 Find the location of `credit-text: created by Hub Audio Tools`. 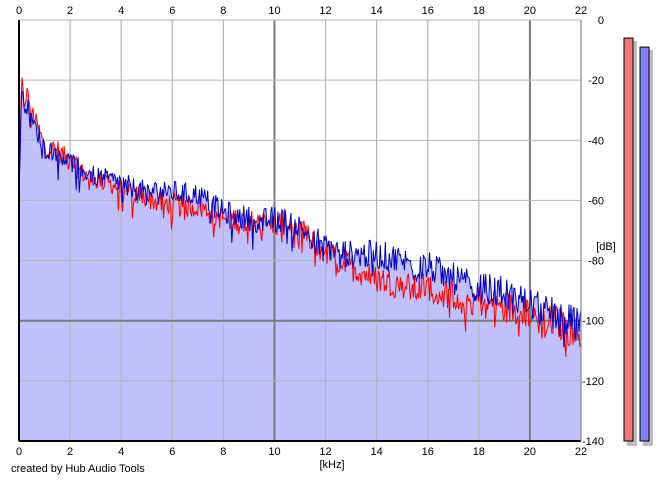

credit-text: created by Hub Audio Tools is located at coordinates (78, 469).